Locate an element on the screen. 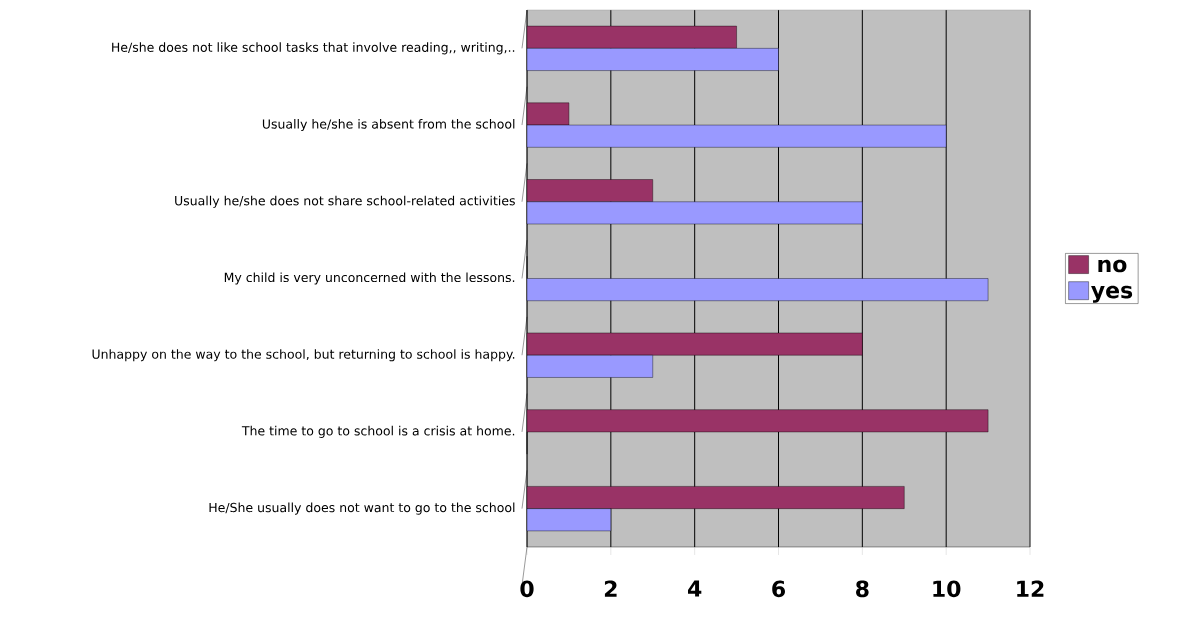 This screenshot has height=626, width=1190. x-tick-label: 4 is located at coordinates (695, 588).